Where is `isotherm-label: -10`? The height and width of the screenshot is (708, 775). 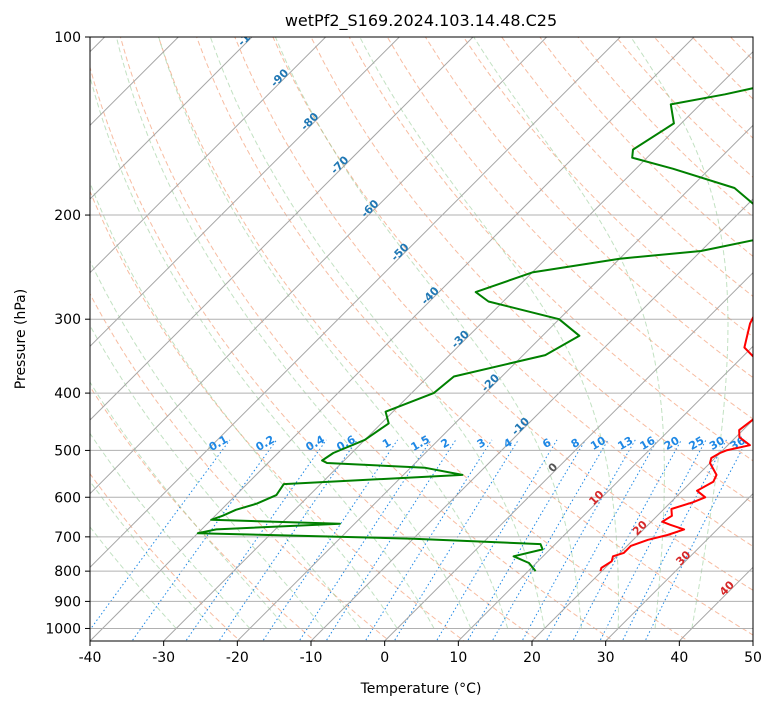
isotherm-label: -10 is located at coordinates (520, 426).